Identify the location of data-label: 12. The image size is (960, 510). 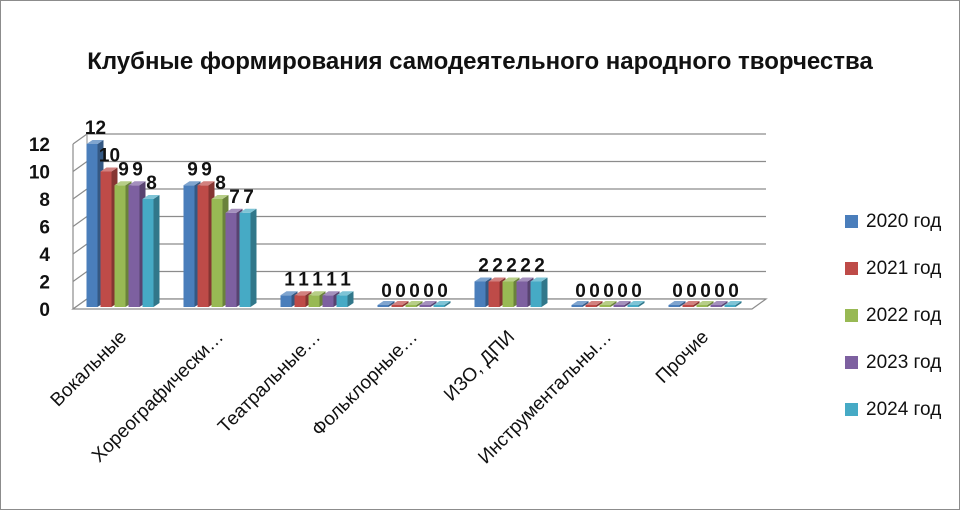
(95, 128).